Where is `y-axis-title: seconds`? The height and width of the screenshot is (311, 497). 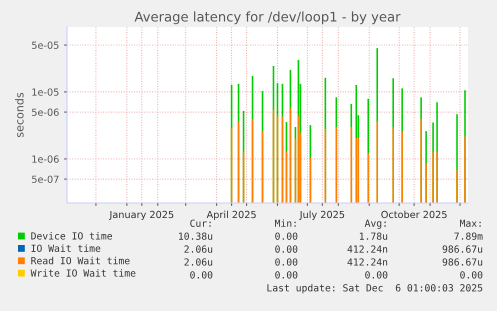
y-axis-title: seconds is located at coordinates (19, 115).